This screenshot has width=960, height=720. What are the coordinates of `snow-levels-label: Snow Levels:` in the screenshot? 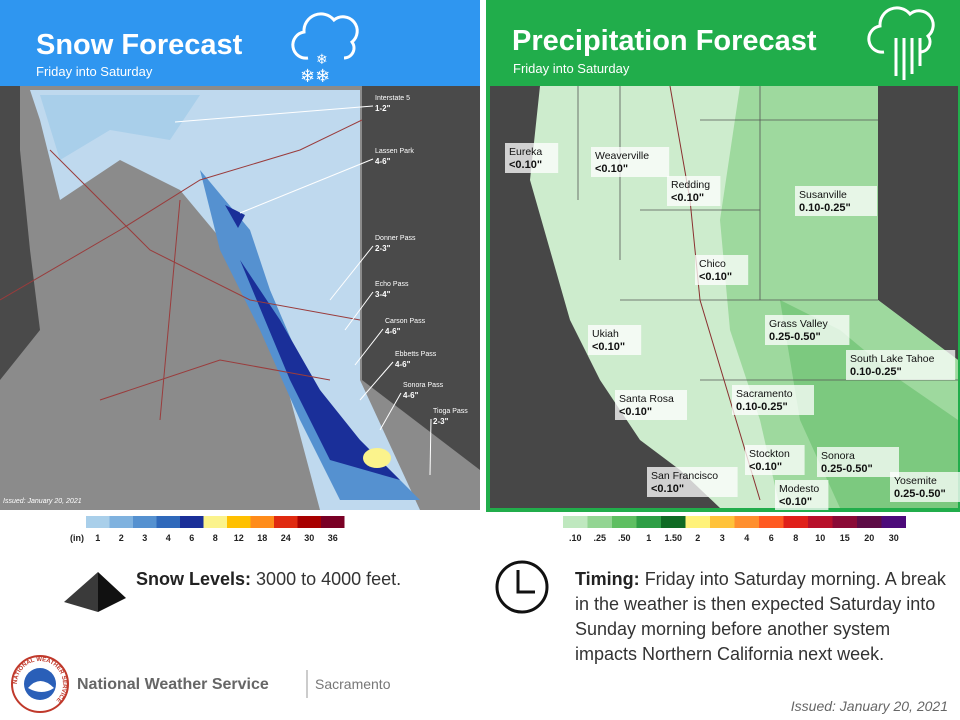 It's located at (194, 579).